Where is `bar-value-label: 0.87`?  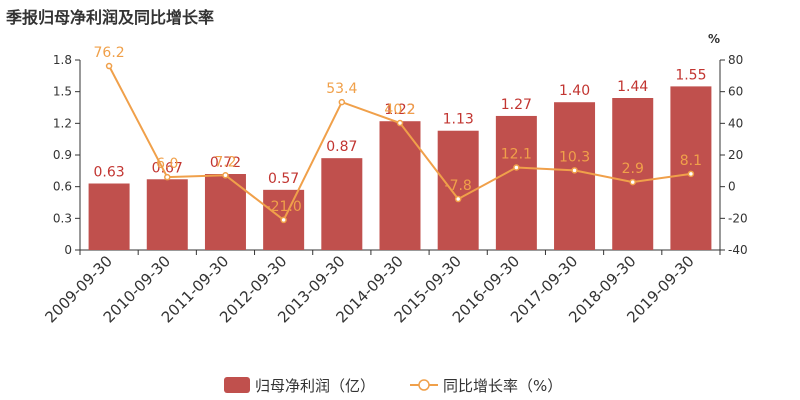
bar-value-label: 0.87 is located at coordinates (341, 147).